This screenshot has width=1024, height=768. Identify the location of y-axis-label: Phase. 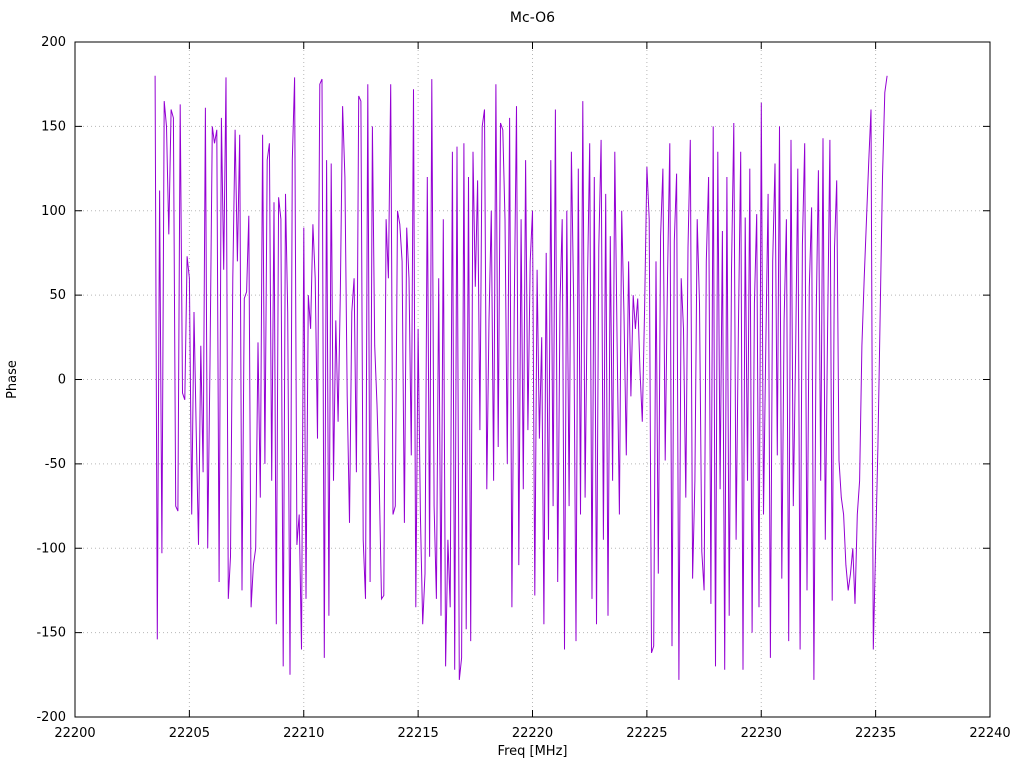
(12, 379).